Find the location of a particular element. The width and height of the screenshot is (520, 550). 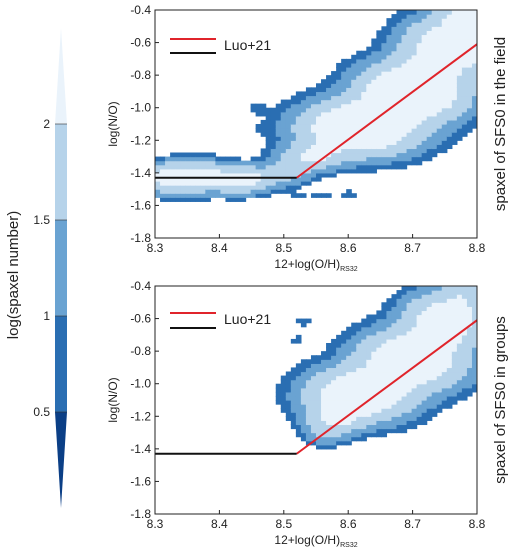

y-tick-label: -0.6 is located at coordinates (140, 43).